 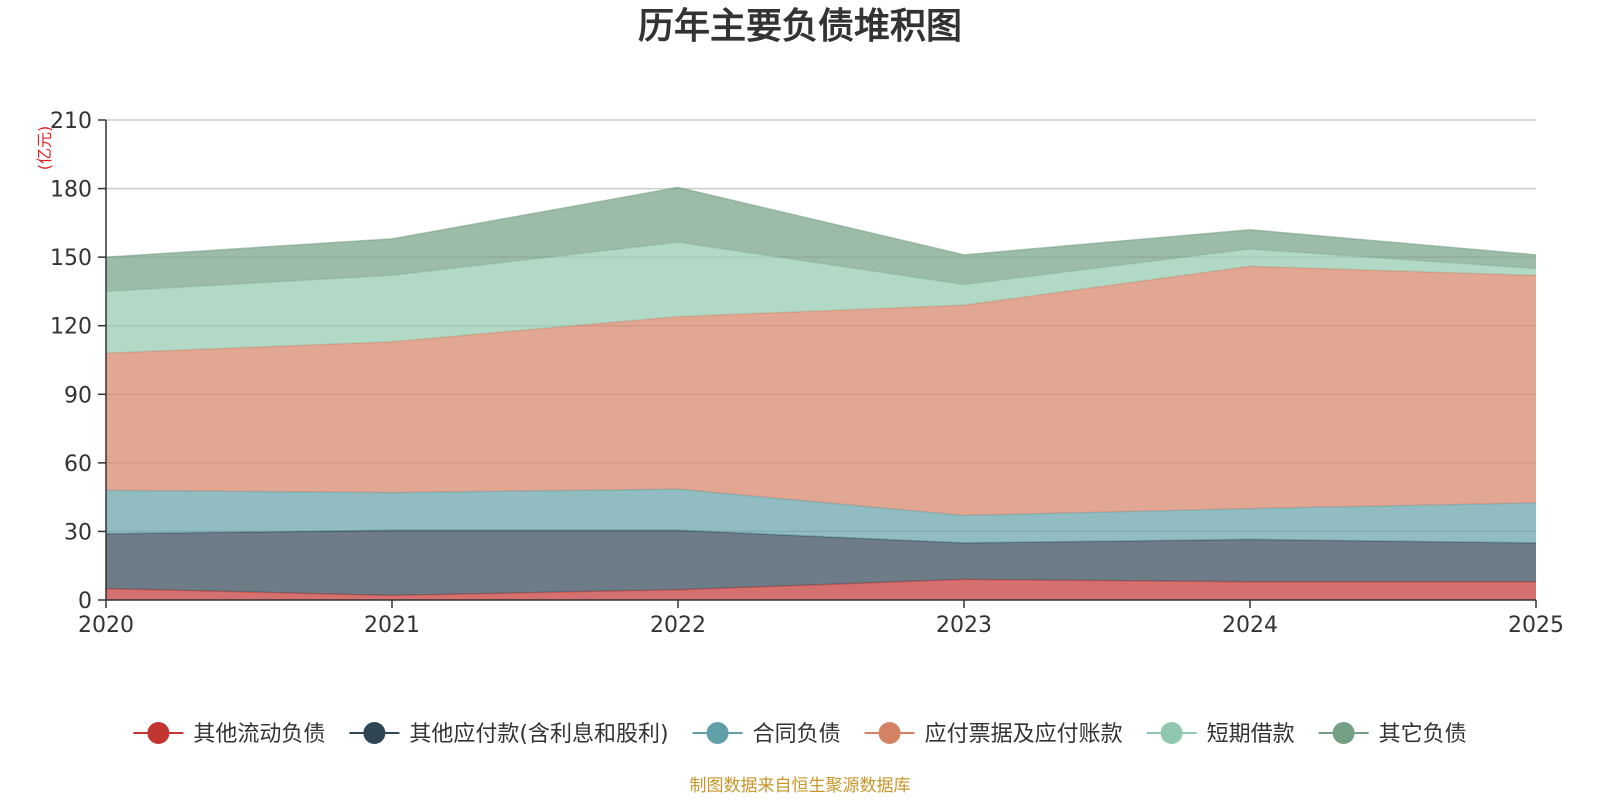 What do you see at coordinates (44, 148) in the screenshot?
I see `y-axis-unit-label: (亿元)` at bounding box center [44, 148].